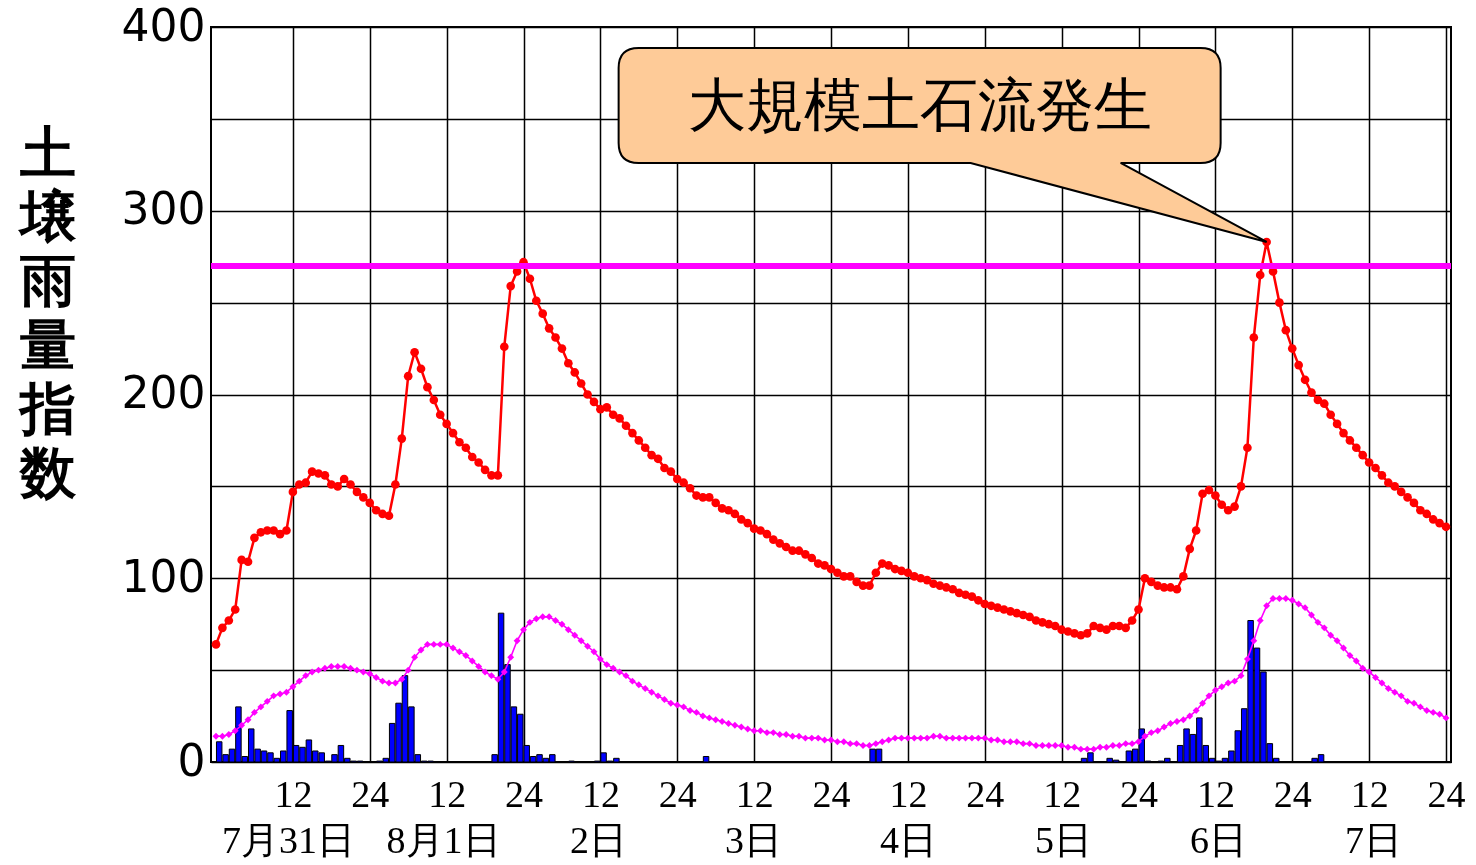 This screenshot has width=1476, height=865. I want to click on x2-tick-label: 7月31日, so click(288, 840).